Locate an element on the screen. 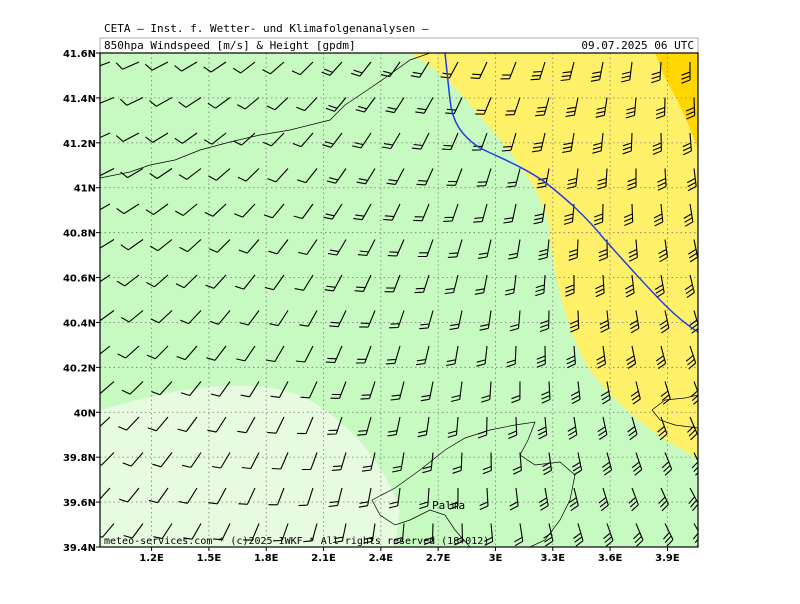 This screenshot has height=604, width=800. x-tick-label: 2.1E is located at coordinates (323, 558).